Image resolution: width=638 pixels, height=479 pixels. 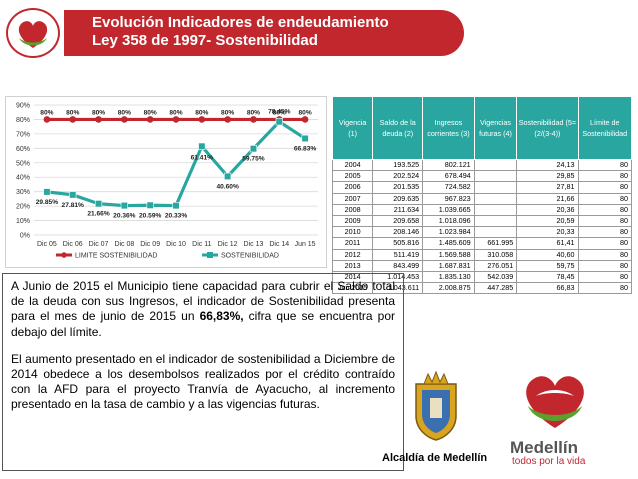 I want to click on table-cell: 310.058, so click(x=495, y=254).